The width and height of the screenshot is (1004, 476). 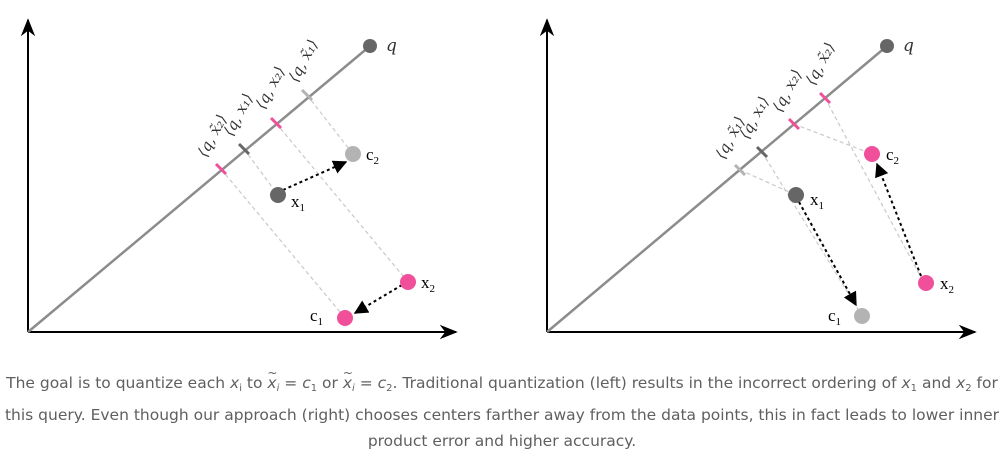 What do you see at coordinates (827, 254) in the screenshot?
I see `arrow-x1-to-c1` at bounding box center [827, 254].